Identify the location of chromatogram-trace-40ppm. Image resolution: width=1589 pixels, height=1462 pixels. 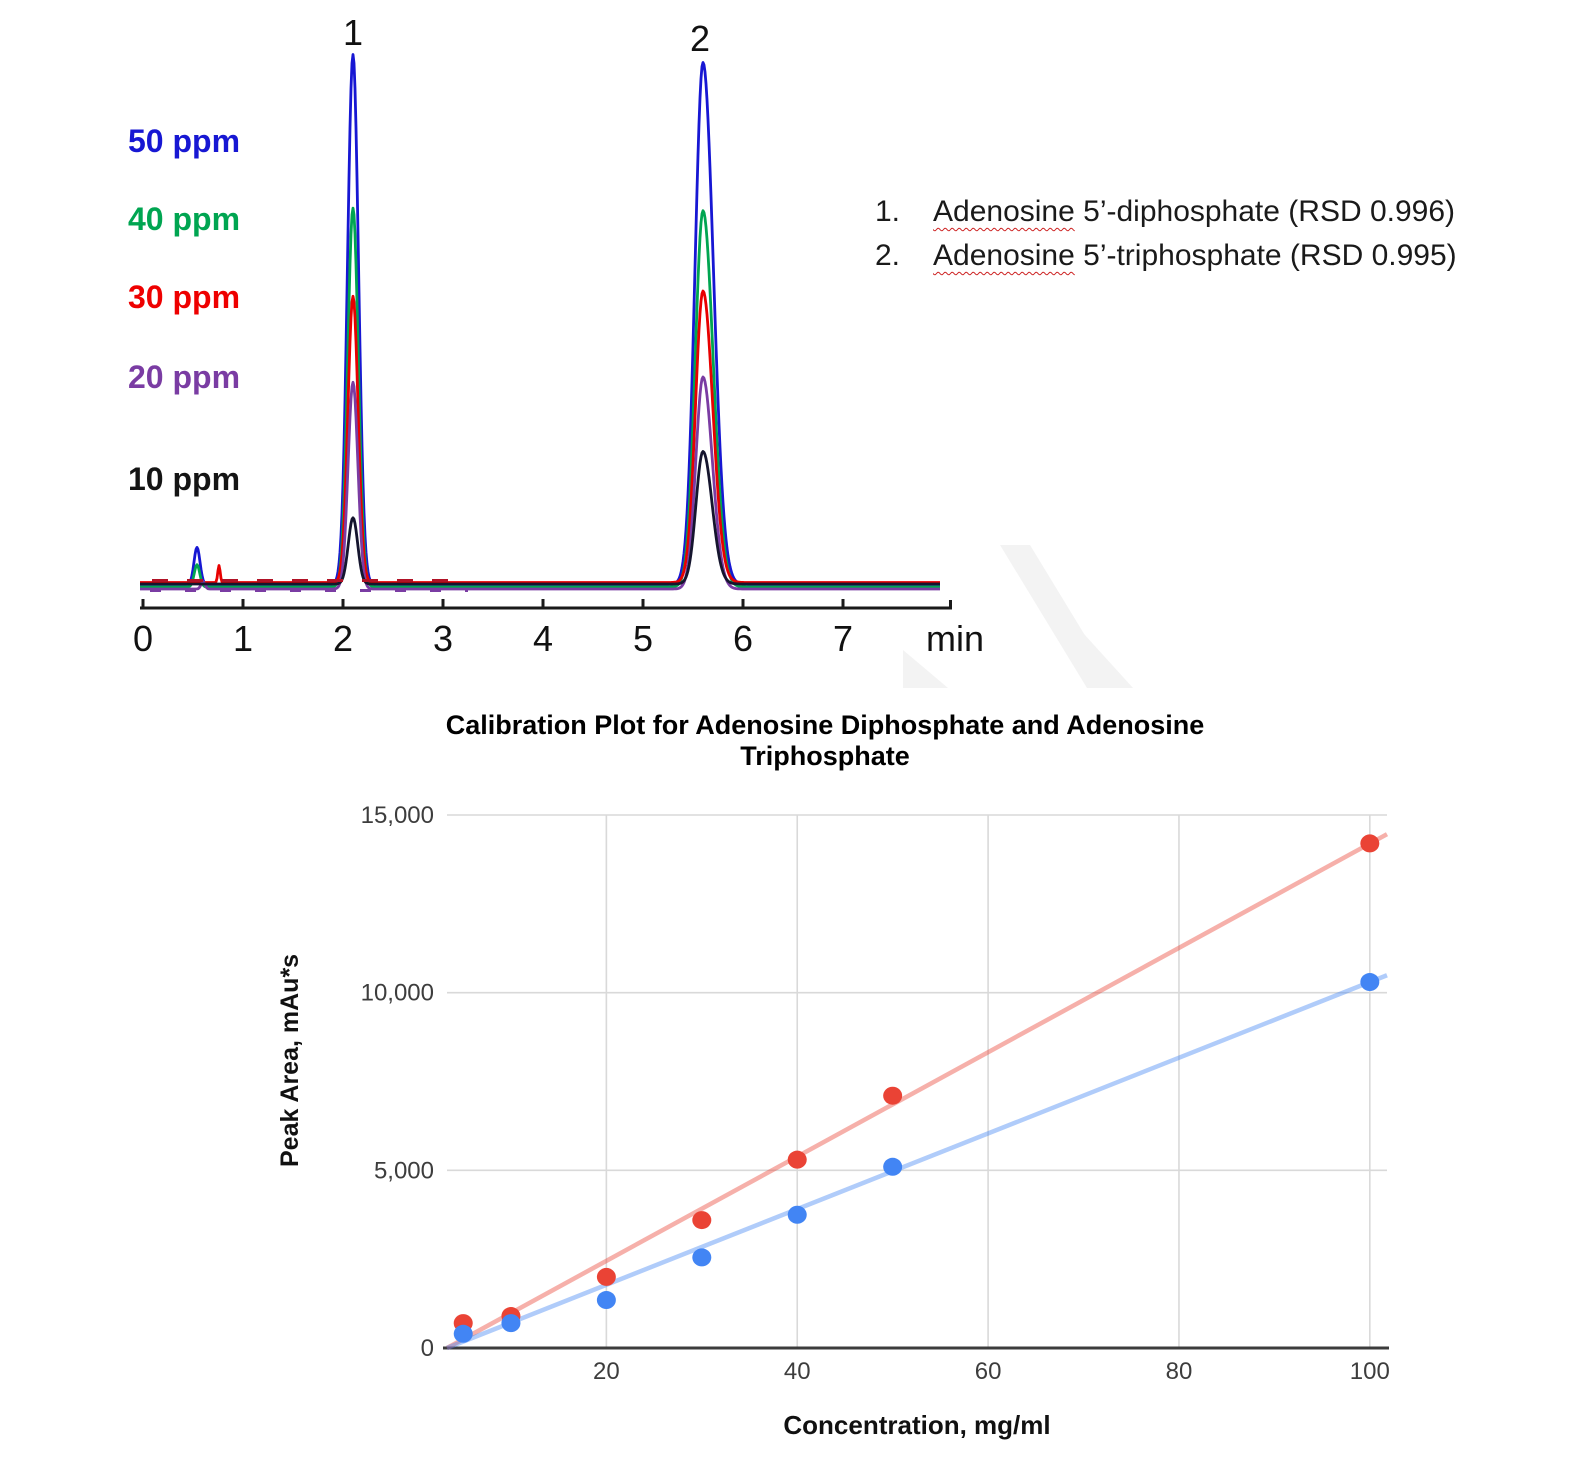
(540, 397).